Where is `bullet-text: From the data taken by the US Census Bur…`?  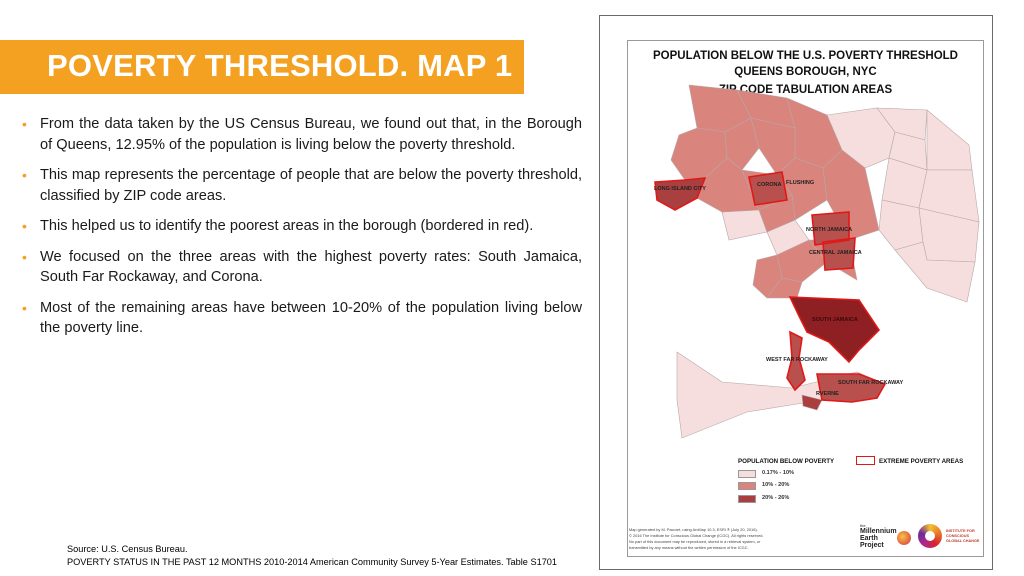 bullet-text: From the data taken by the US Census Bur… is located at coordinates (311, 134).